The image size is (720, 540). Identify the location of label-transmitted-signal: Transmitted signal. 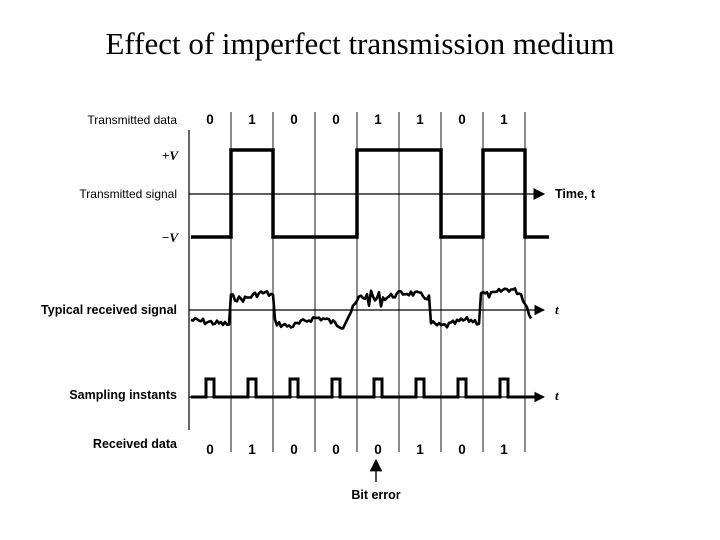
(128, 194).